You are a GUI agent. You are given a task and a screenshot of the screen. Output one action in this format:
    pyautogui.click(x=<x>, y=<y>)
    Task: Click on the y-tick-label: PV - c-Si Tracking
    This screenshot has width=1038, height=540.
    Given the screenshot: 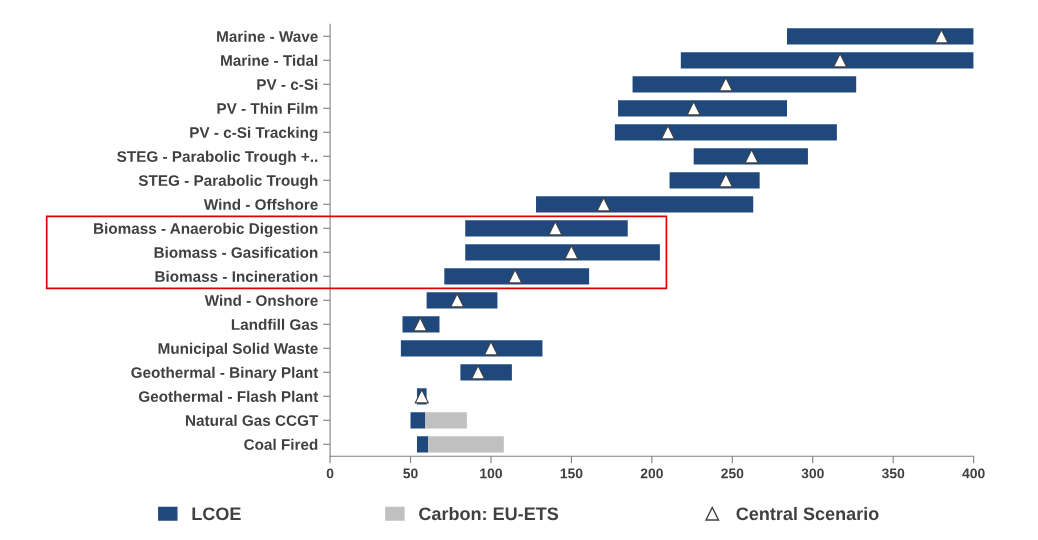 What is the action you would take?
    pyautogui.click(x=254, y=134)
    